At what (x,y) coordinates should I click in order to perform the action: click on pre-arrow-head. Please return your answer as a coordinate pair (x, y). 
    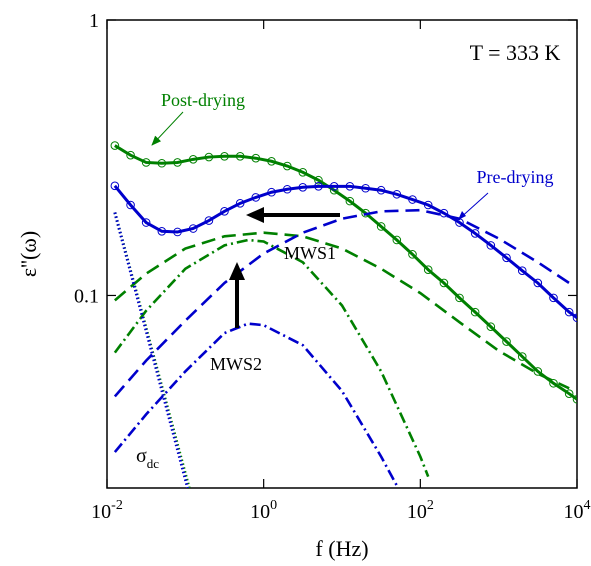
    Looking at the image, I should click on (462, 215).